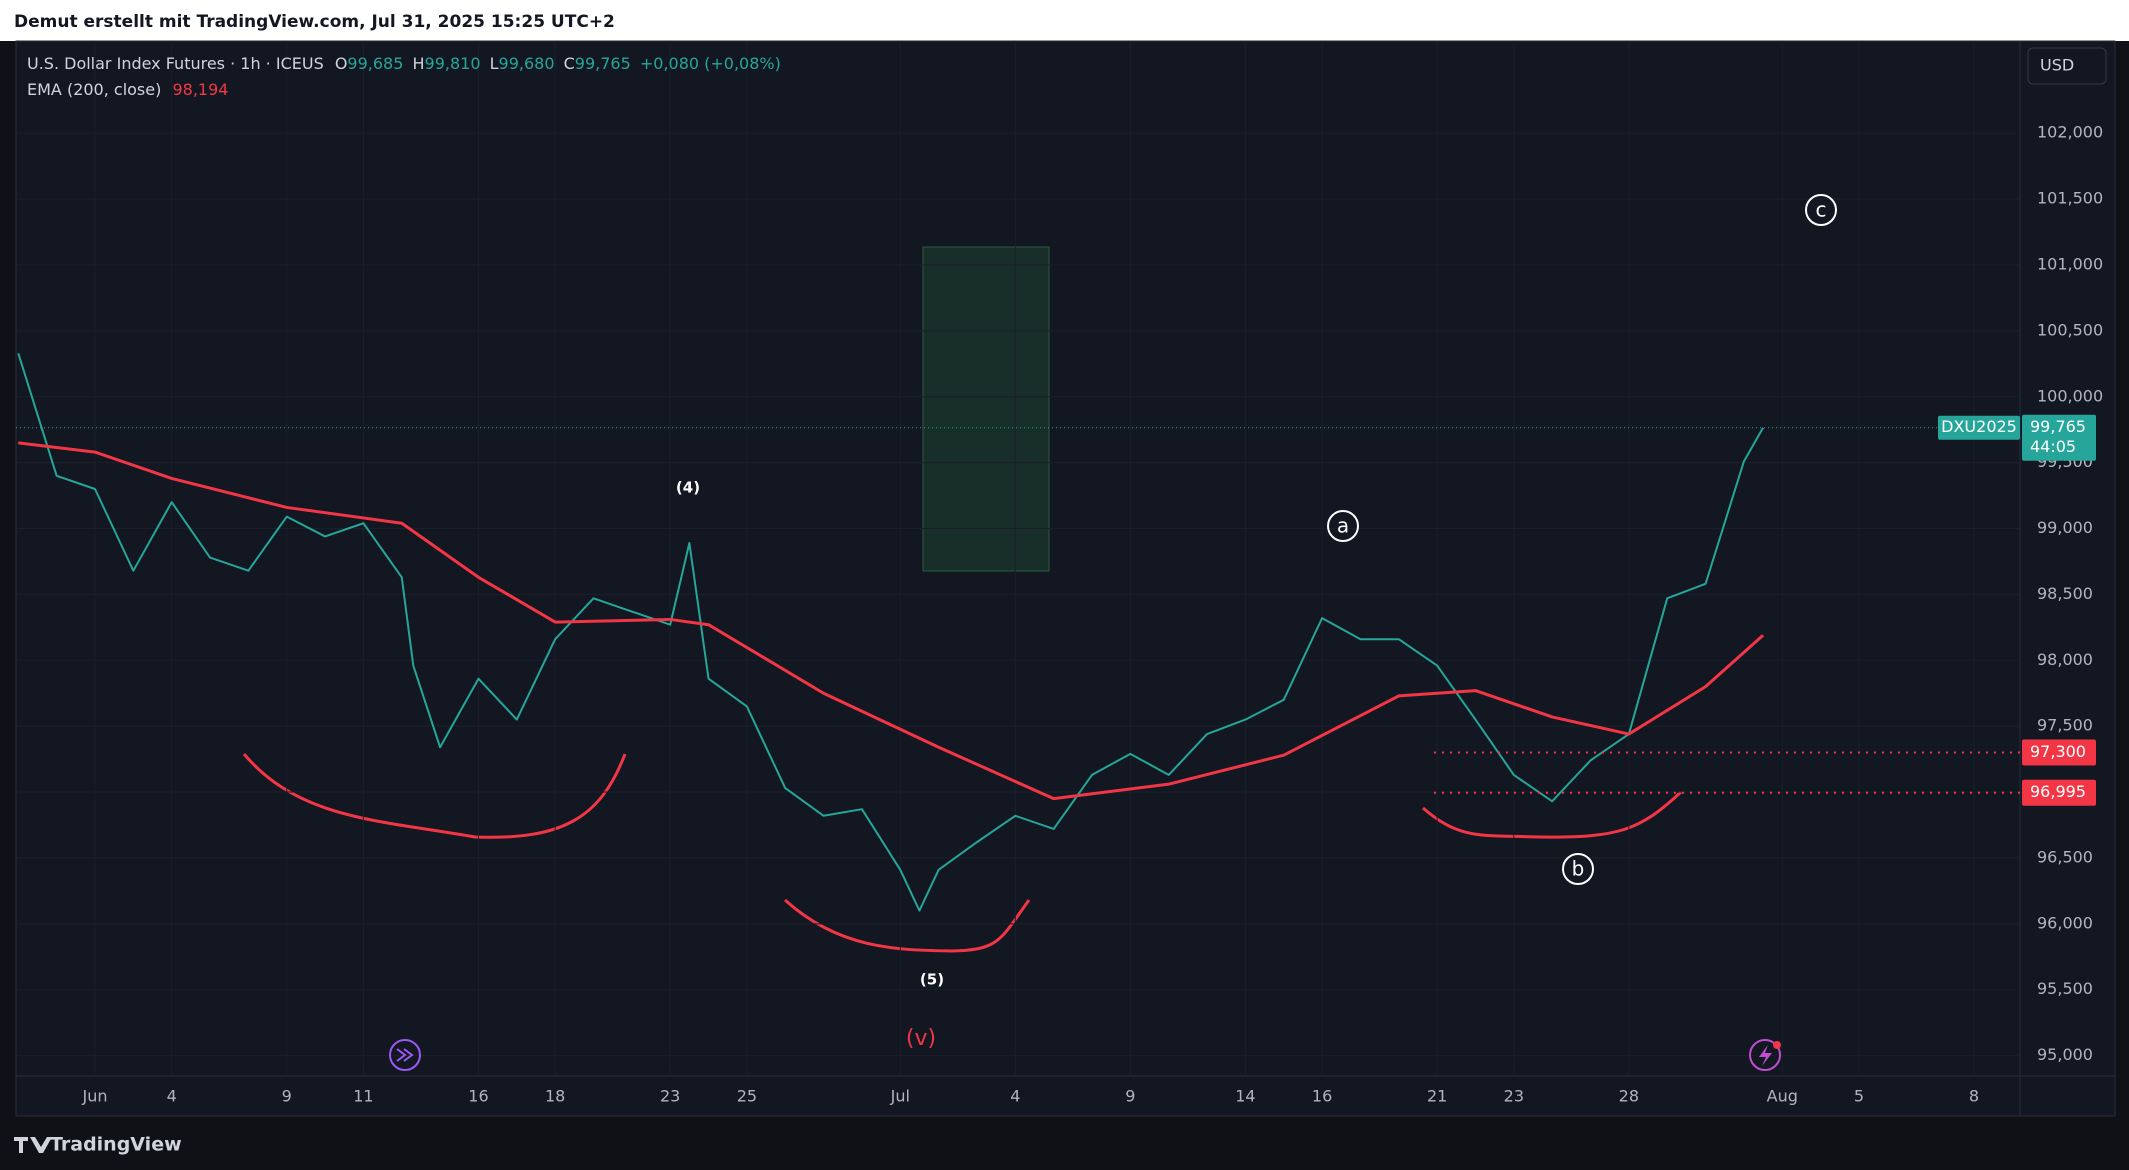 The image size is (2129, 1170). Describe the element at coordinates (363, 1096) in the screenshot. I see `x-tick-label: 11` at that location.